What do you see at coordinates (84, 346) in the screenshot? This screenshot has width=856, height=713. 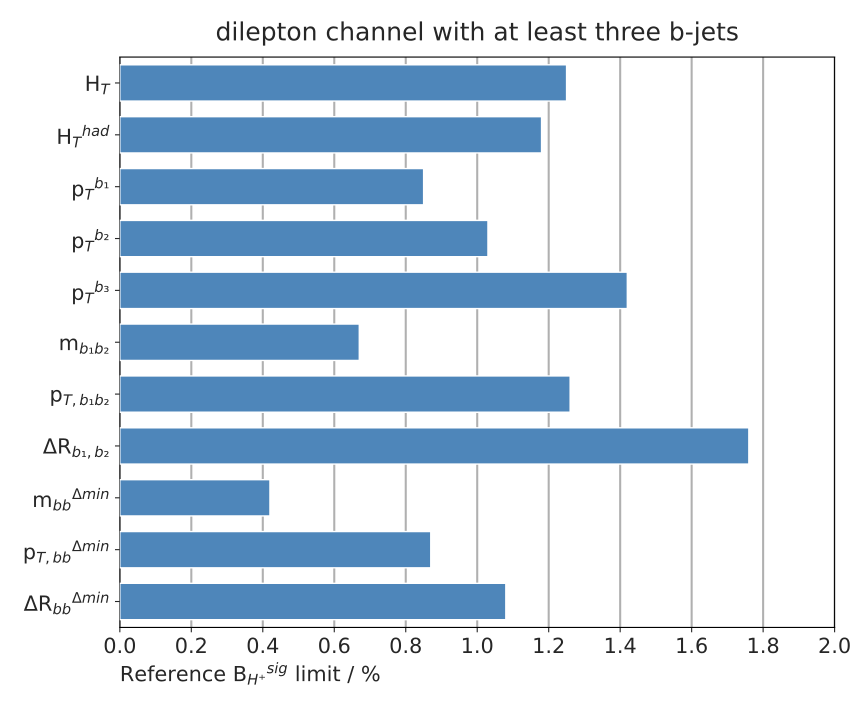 I see `y-tick-label: m$_{b₁b₂}$` at bounding box center [84, 346].